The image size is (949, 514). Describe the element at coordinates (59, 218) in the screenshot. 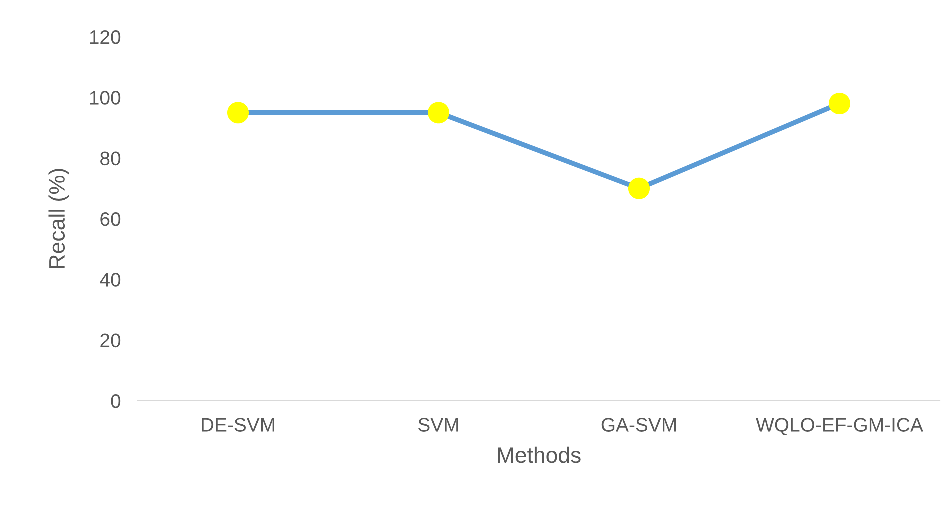

I see `y-axis-title: Recall (%)` at that location.